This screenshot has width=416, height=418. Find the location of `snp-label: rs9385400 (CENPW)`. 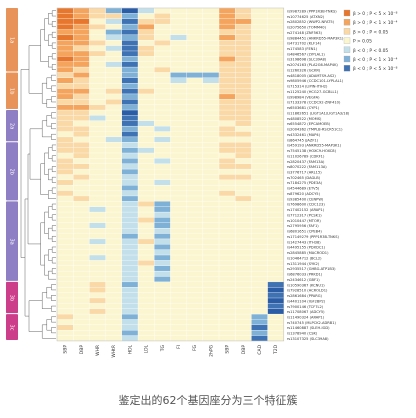

snp-label: rs9385400 (CENPW) is located at coordinates (305, 199).